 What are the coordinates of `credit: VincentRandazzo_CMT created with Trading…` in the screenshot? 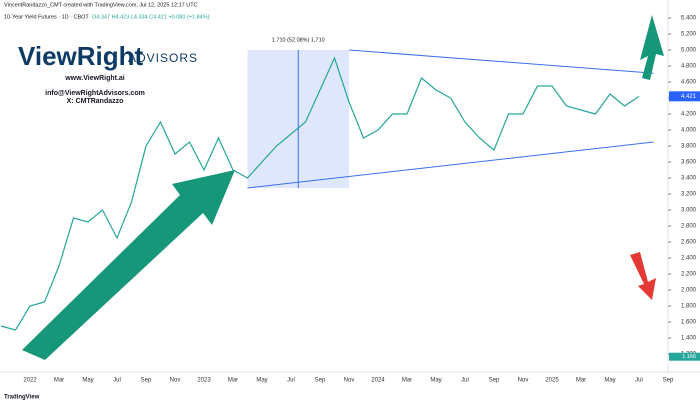 It's located at (101, 5).